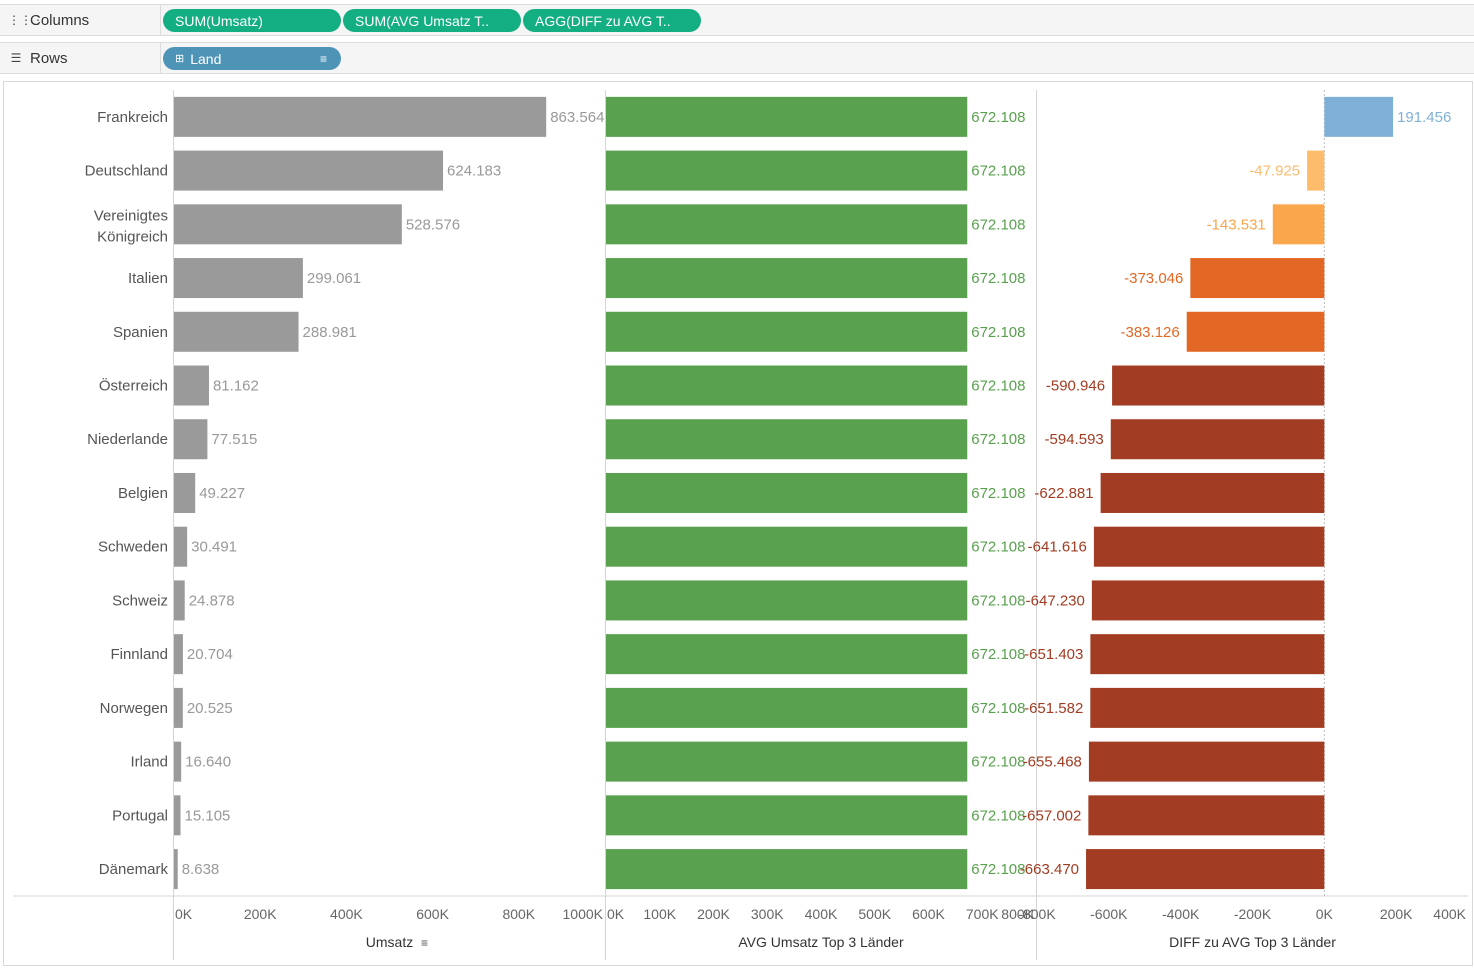 This screenshot has height=970, width=1474. What do you see at coordinates (737, 58) in the screenshot?
I see `rows-shelf: ☰ Rows ⊞ Land ≡` at bounding box center [737, 58].